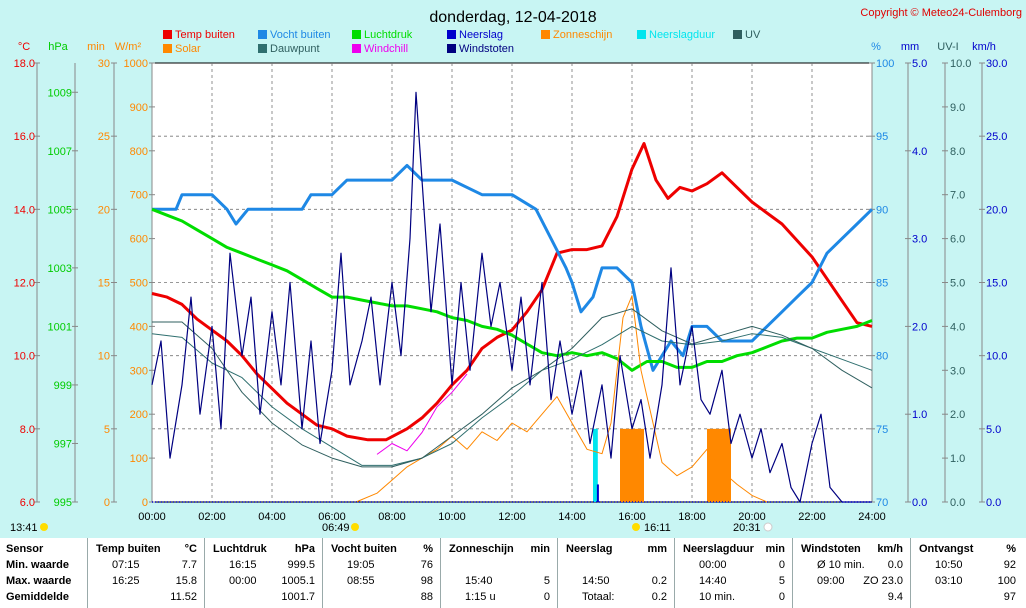 This screenshot has height=608, width=1026. Describe the element at coordinates (1009, 565) in the screenshot. I see `table-cell: 92` at that location.